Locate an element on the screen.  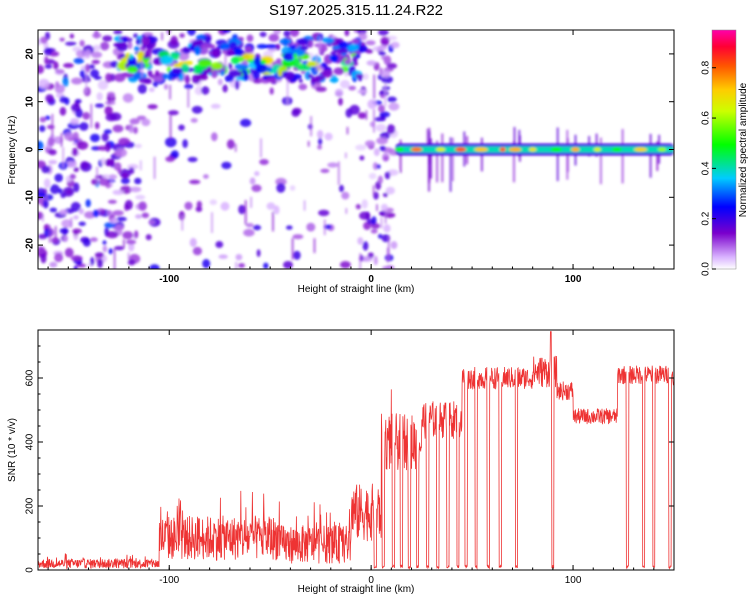
spectrogram-ytick-label: 0 is located at coordinates (30, 149).